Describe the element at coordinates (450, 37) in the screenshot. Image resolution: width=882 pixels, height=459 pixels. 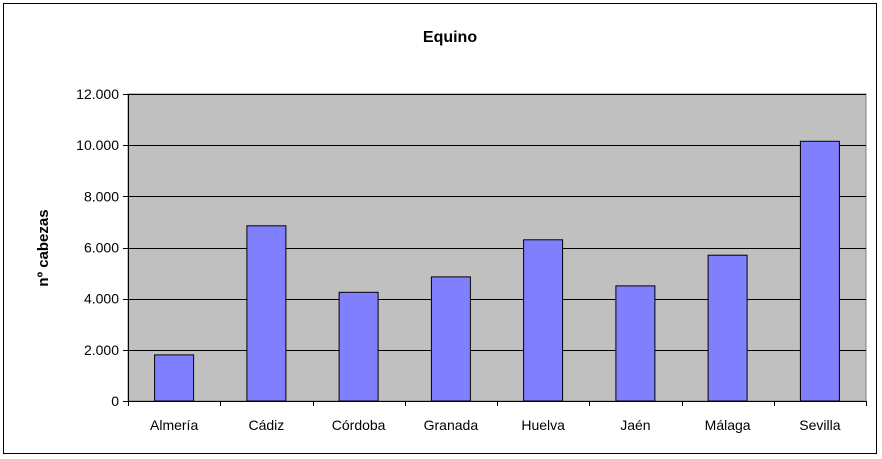
I see `chart-title: Equino` at that location.